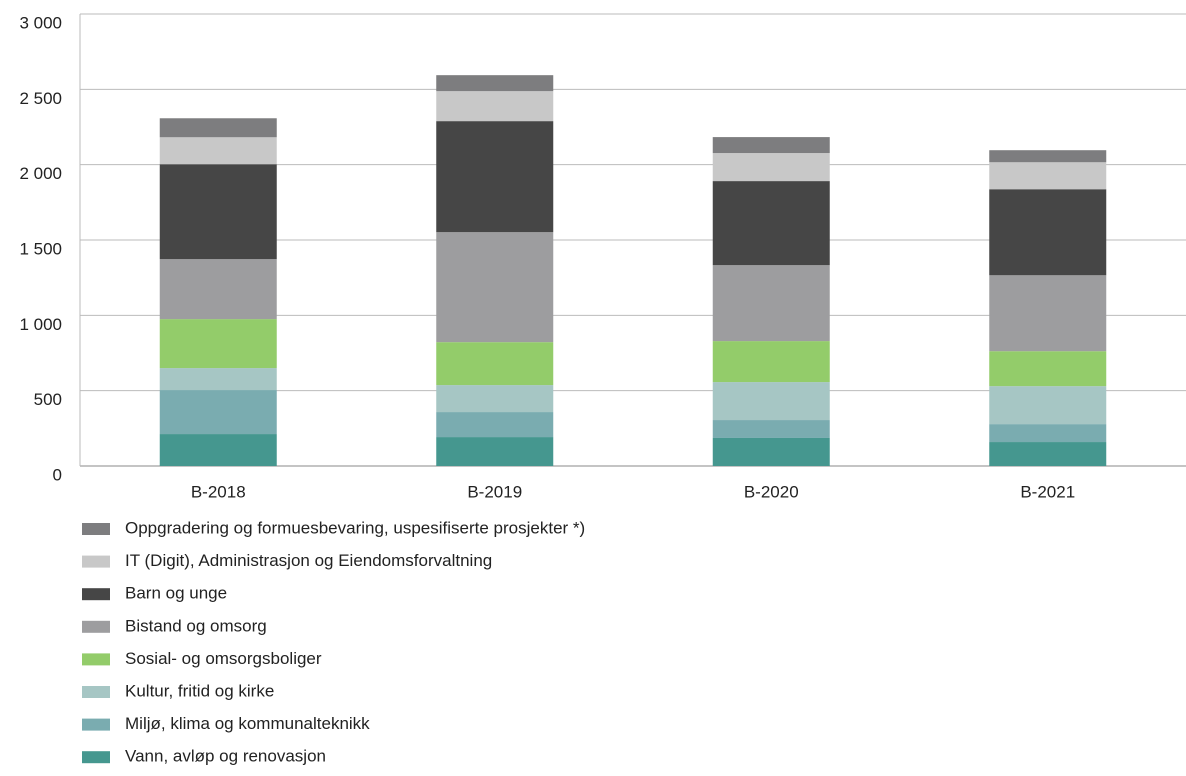 The height and width of the screenshot is (776, 1186). I want to click on x-tick-label: B-2021, so click(1047, 491).